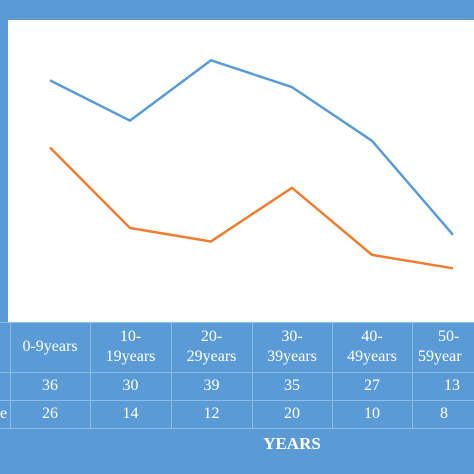  What do you see at coordinates (50, 385) in the screenshot?
I see `series-1-value-0: 36` at bounding box center [50, 385].